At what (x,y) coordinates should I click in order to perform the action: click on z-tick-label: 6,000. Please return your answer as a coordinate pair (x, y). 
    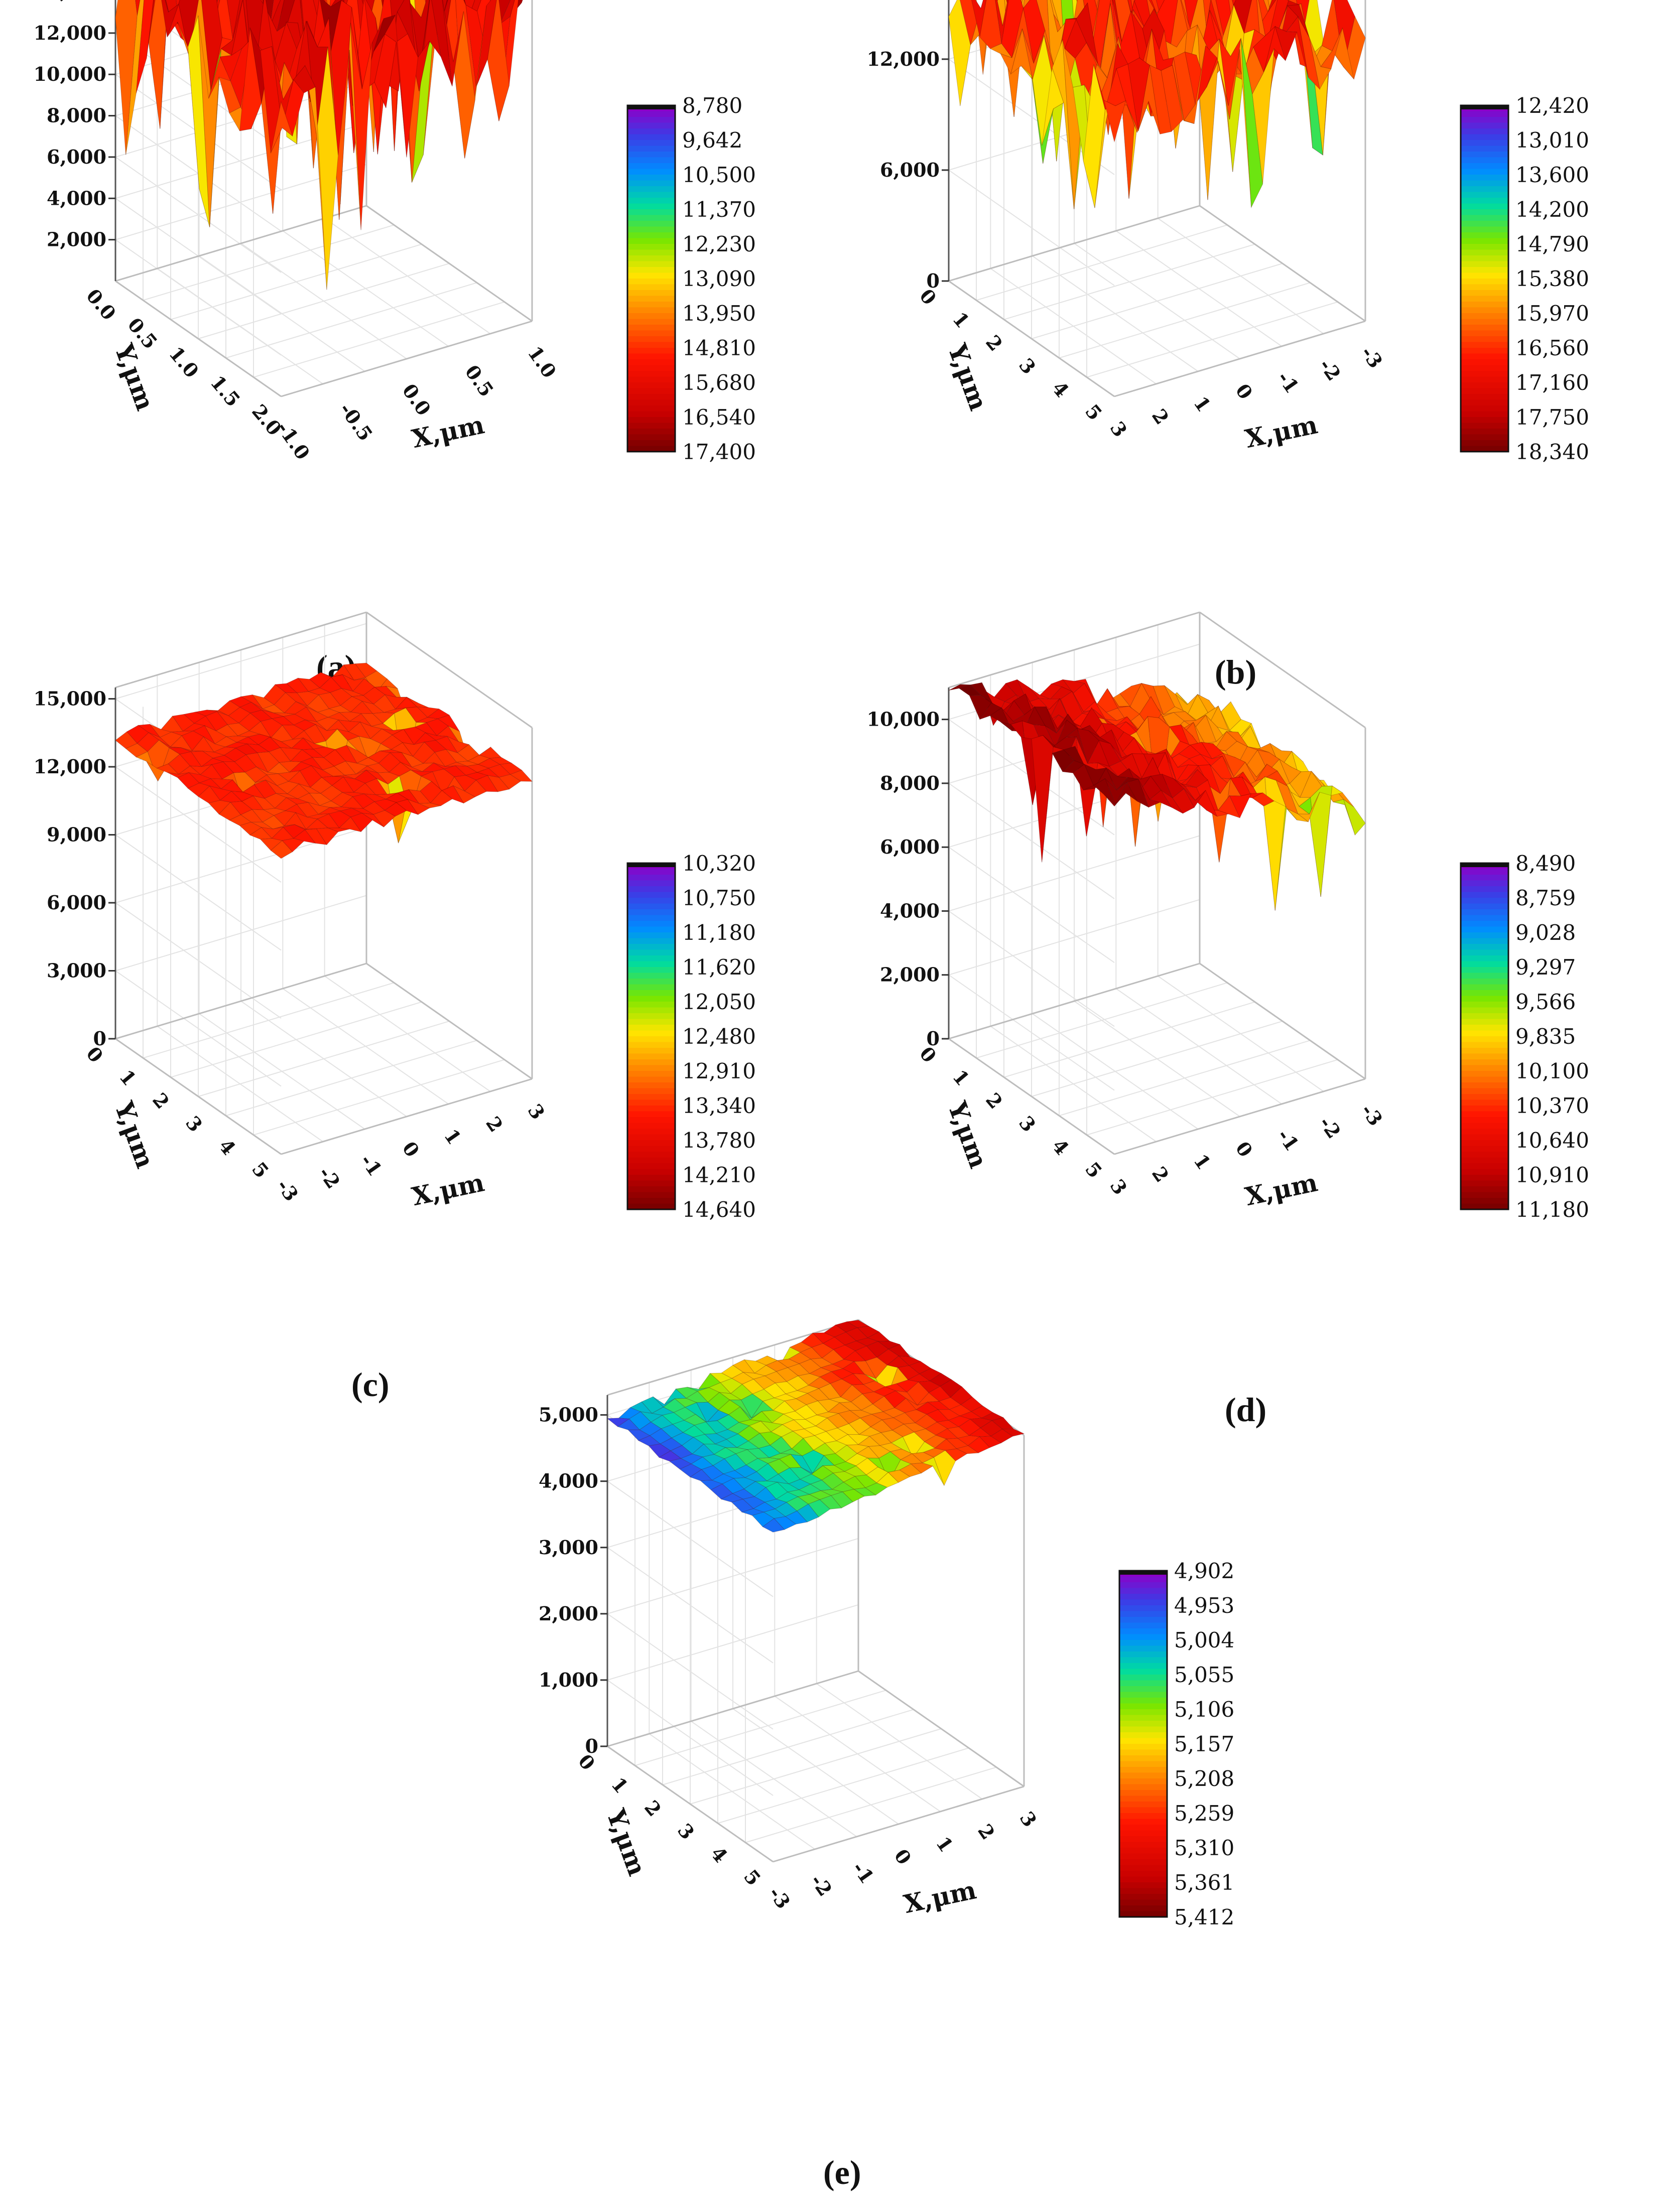
    Looking at the image, I should click on (76, 902).